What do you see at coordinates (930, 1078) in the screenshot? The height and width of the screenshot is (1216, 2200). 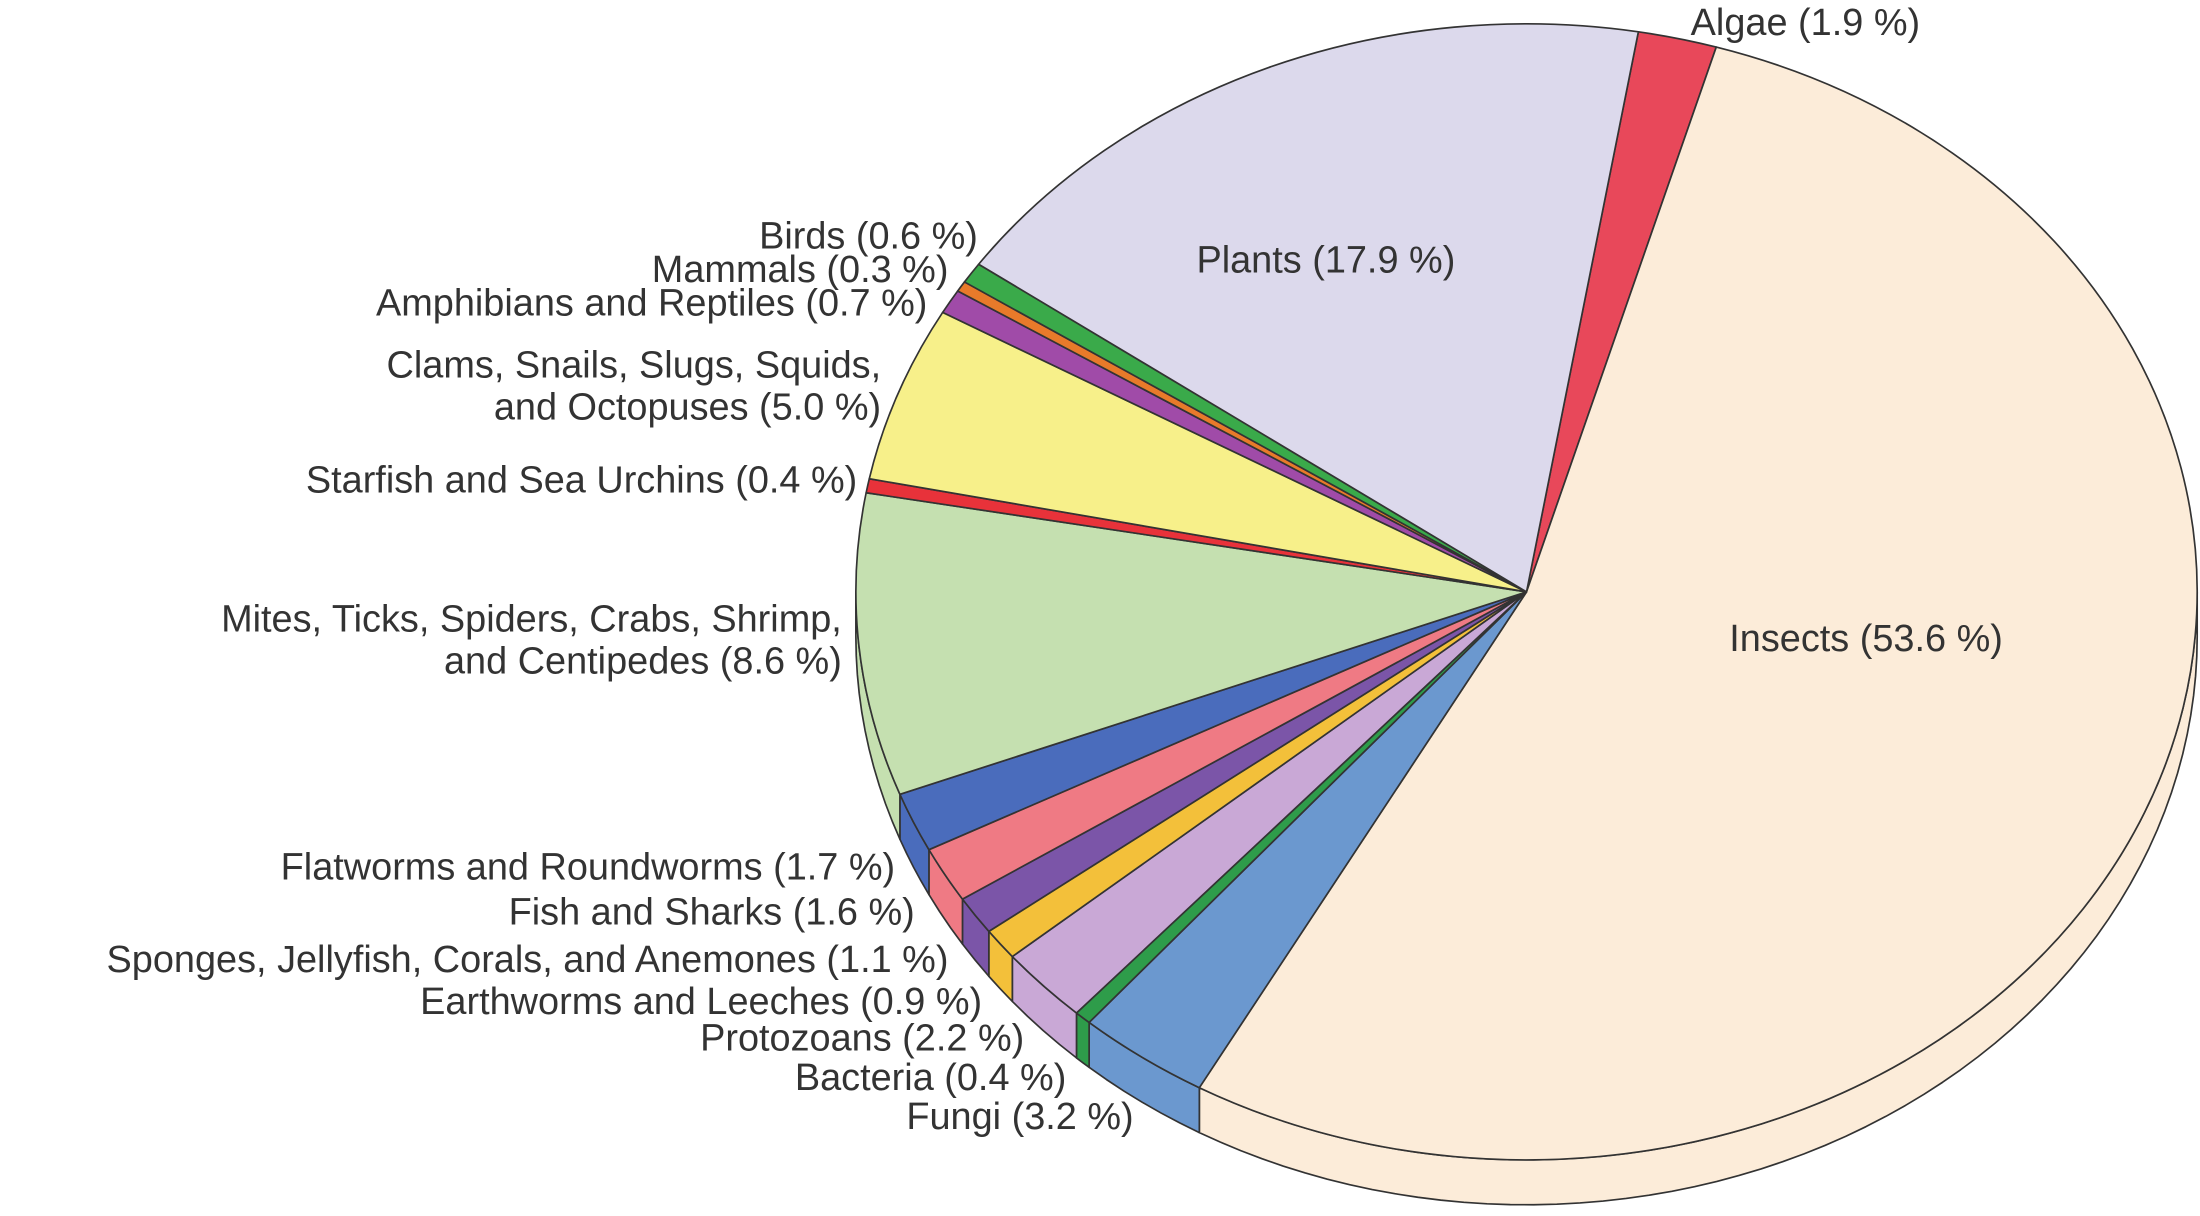 I see `slice-label: Bacteria (0.4 %)` at bounding box center [930, 1078].